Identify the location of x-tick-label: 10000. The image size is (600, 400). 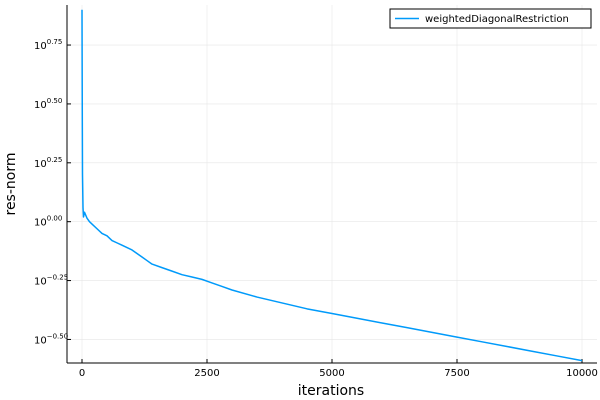
(582, 373).